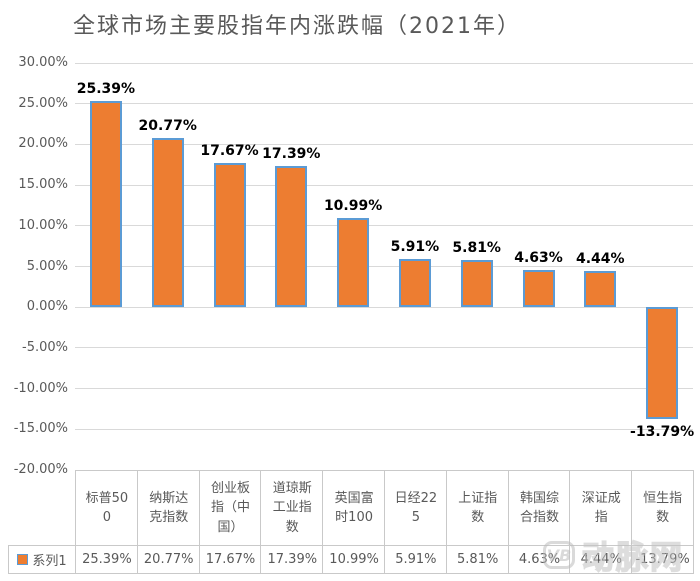 The height and width of the screenshot is (581, 700). What do you see at coordinates (106, 559) in the screenshot?
I see `value-cell: 25.39%` at bounding box center [106, 559].